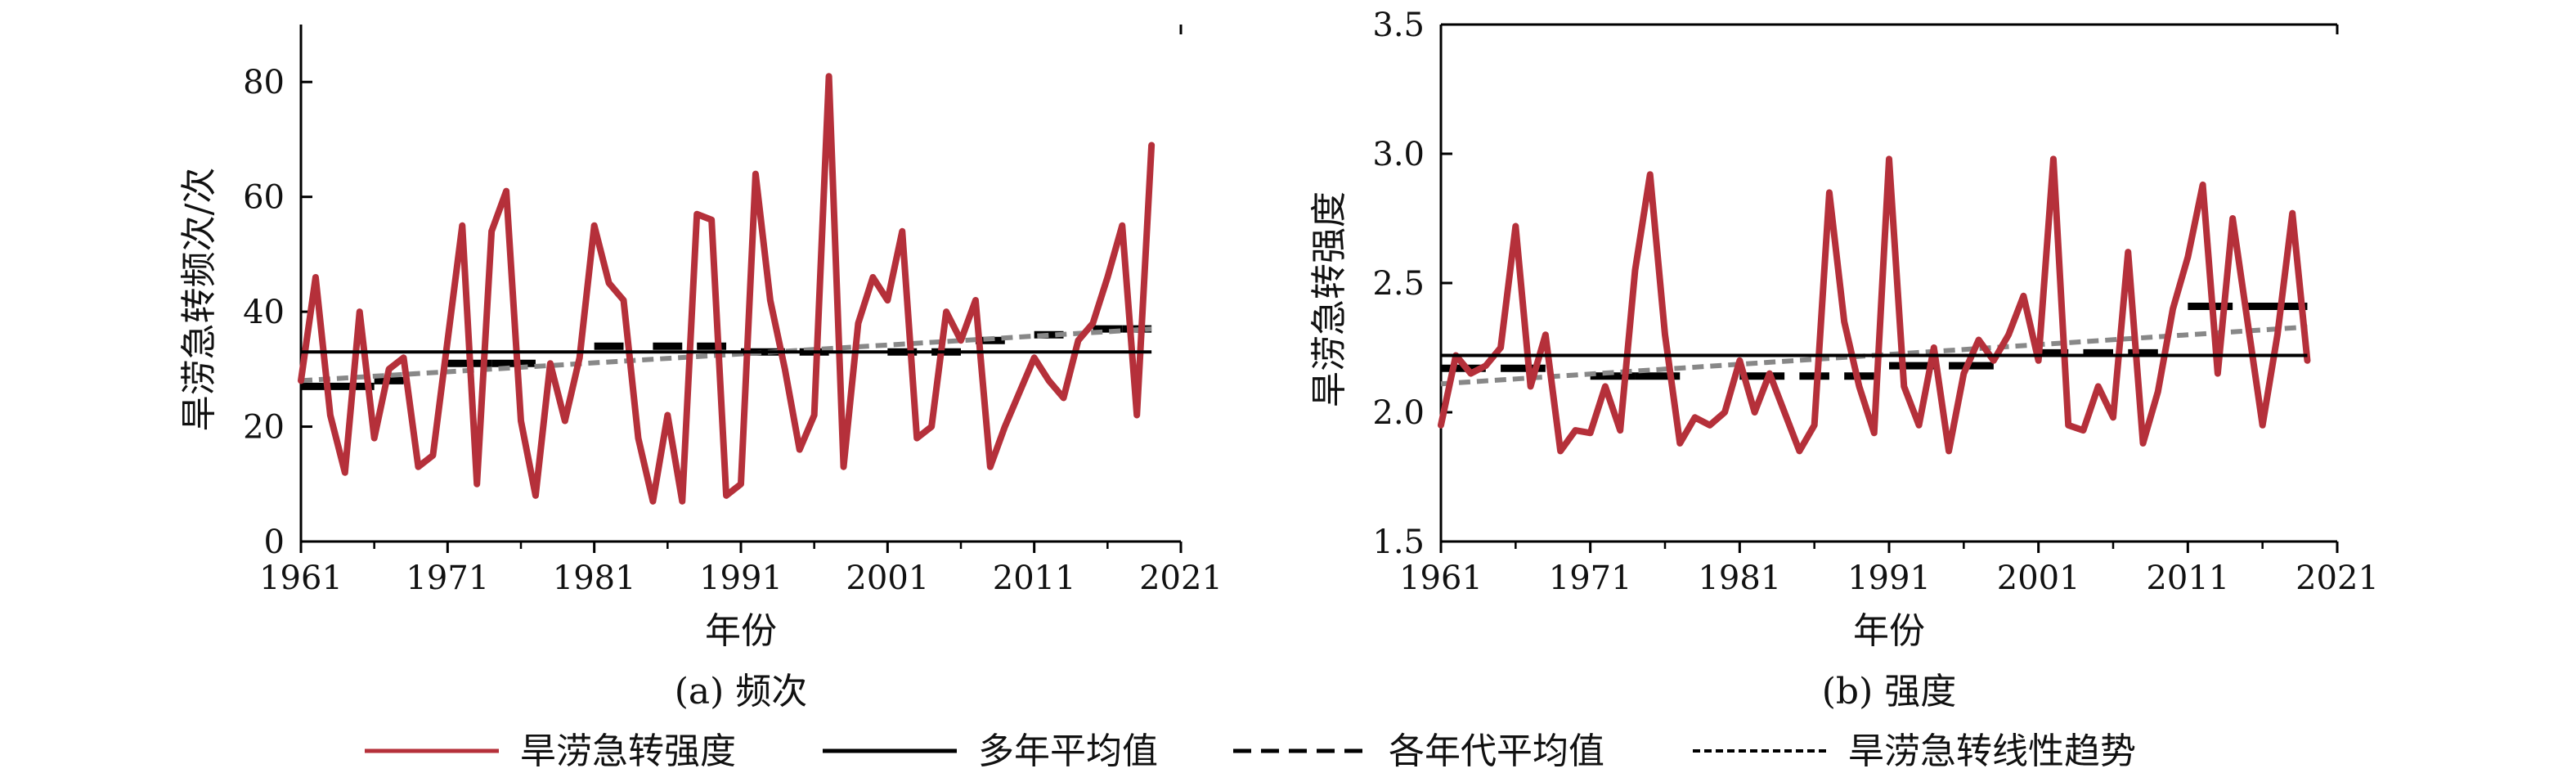 The height and width of the screenshot is (782, 2576). Describe the element at coordinates (628, 751) in the screenshot. I see `legend-label-0: 旱涝急转强度` at that location.